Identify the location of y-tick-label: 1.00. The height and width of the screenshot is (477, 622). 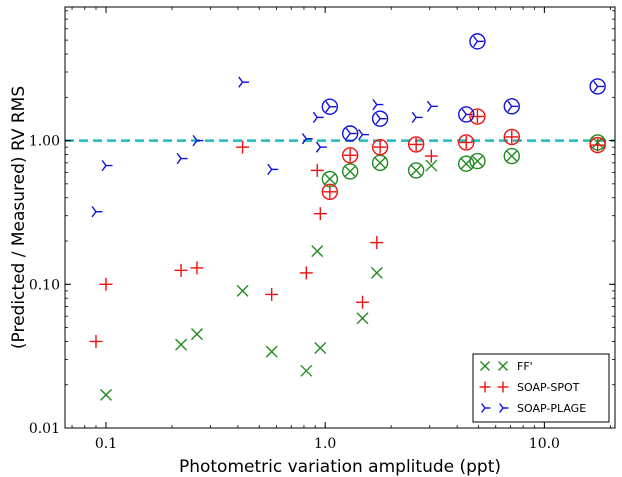
(44, 142).